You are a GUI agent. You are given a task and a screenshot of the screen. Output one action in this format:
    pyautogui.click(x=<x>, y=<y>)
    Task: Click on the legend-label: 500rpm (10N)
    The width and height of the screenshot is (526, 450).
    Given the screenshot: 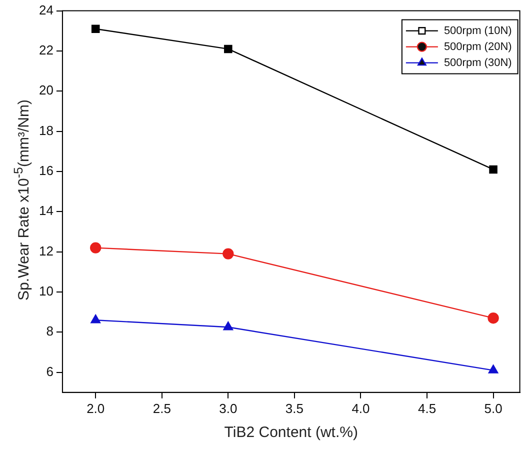 What is the action you would take?
    pyautogui.click(x=478, y=30)
    